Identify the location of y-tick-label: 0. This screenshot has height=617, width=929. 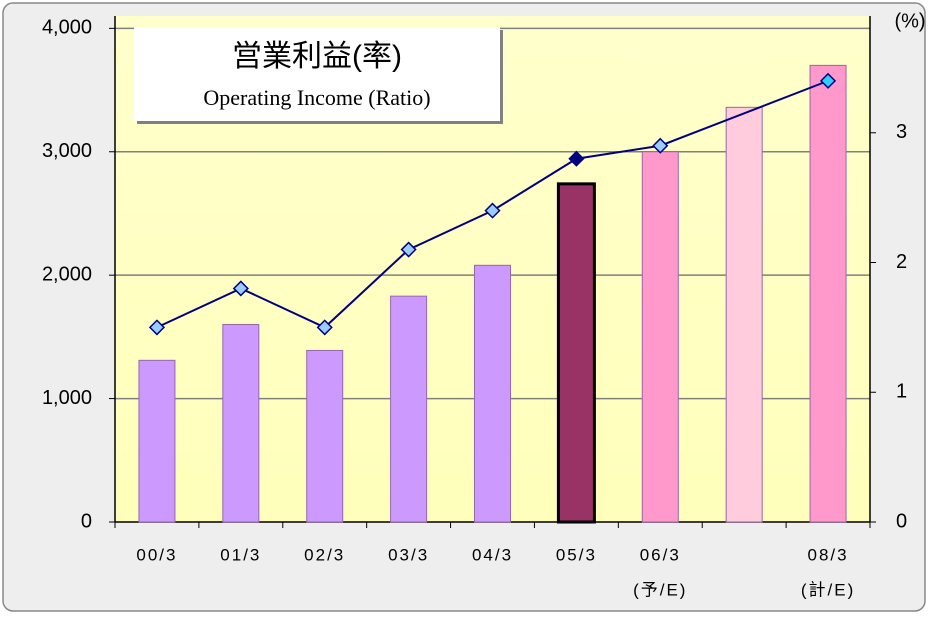
(86, 521).